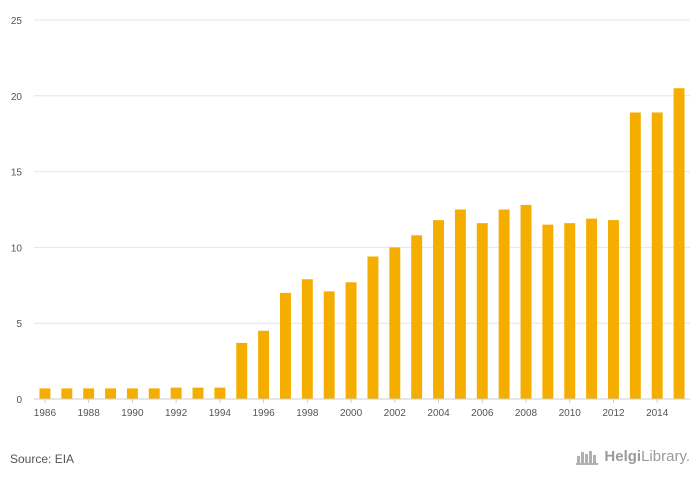 This screenshot has height=483, width=700. I want to click on x-tick-label: 1996, so click(263, 413).